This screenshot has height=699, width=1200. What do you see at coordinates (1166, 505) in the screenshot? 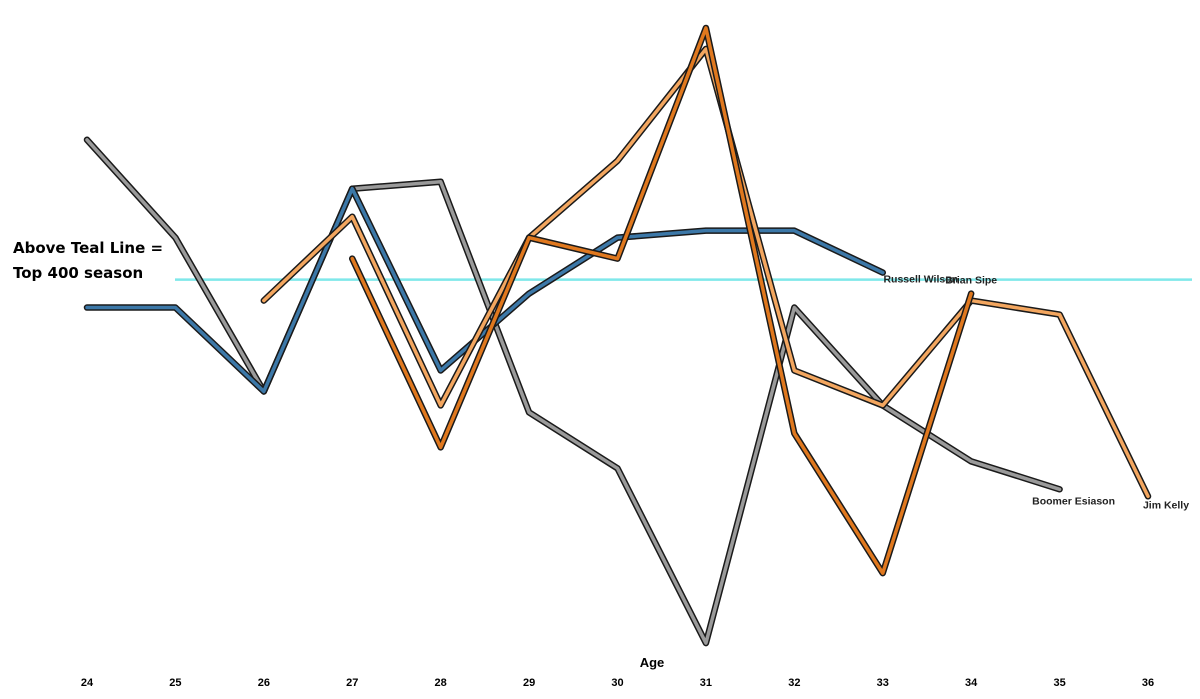
I see `series-label-jim-kelly: Jim Kelly` at bounding box center [1166, 505].